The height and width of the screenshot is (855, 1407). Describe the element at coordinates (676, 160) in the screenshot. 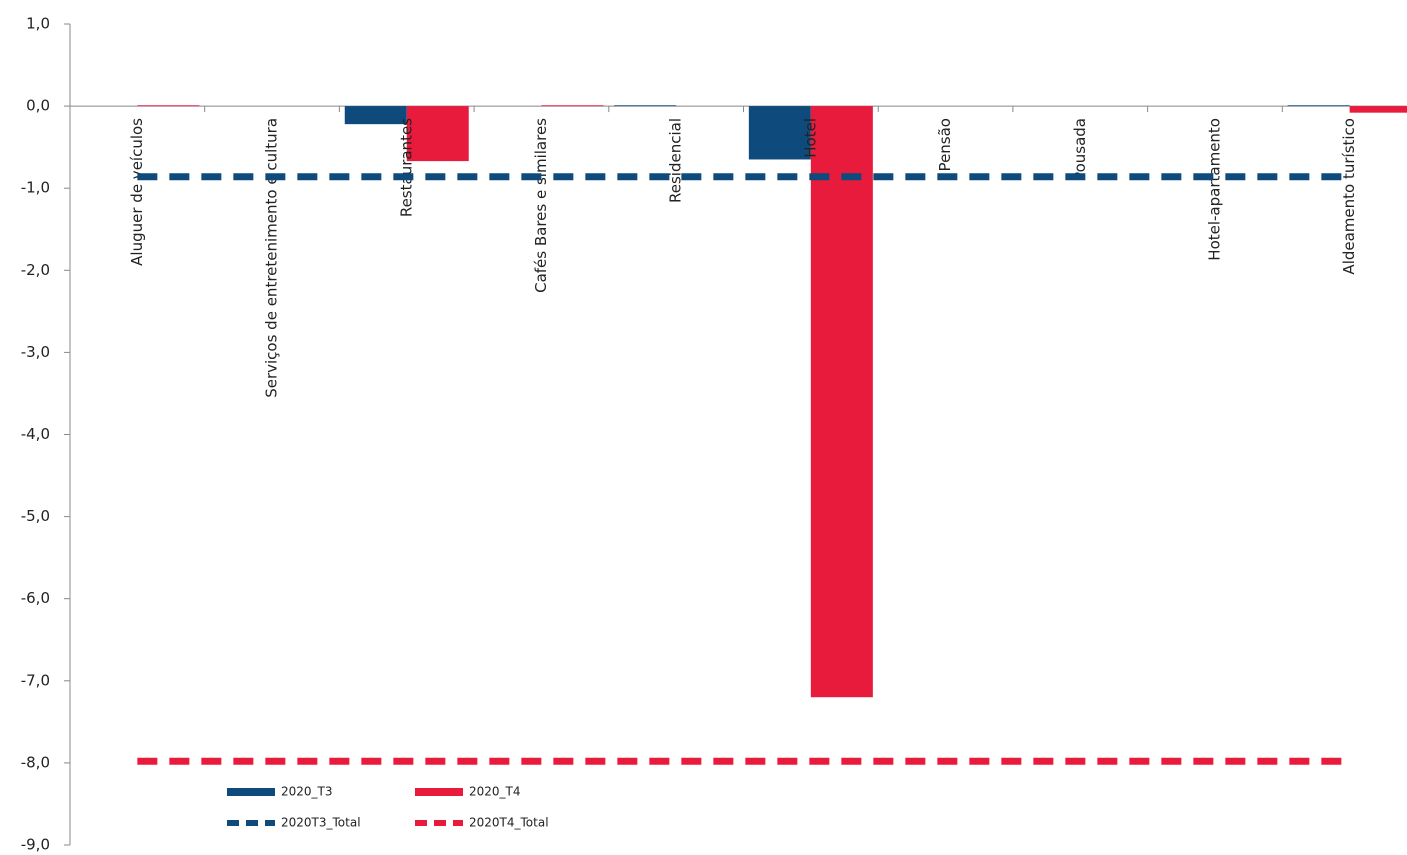

I see `x-tick-label: Residencial` at that location.